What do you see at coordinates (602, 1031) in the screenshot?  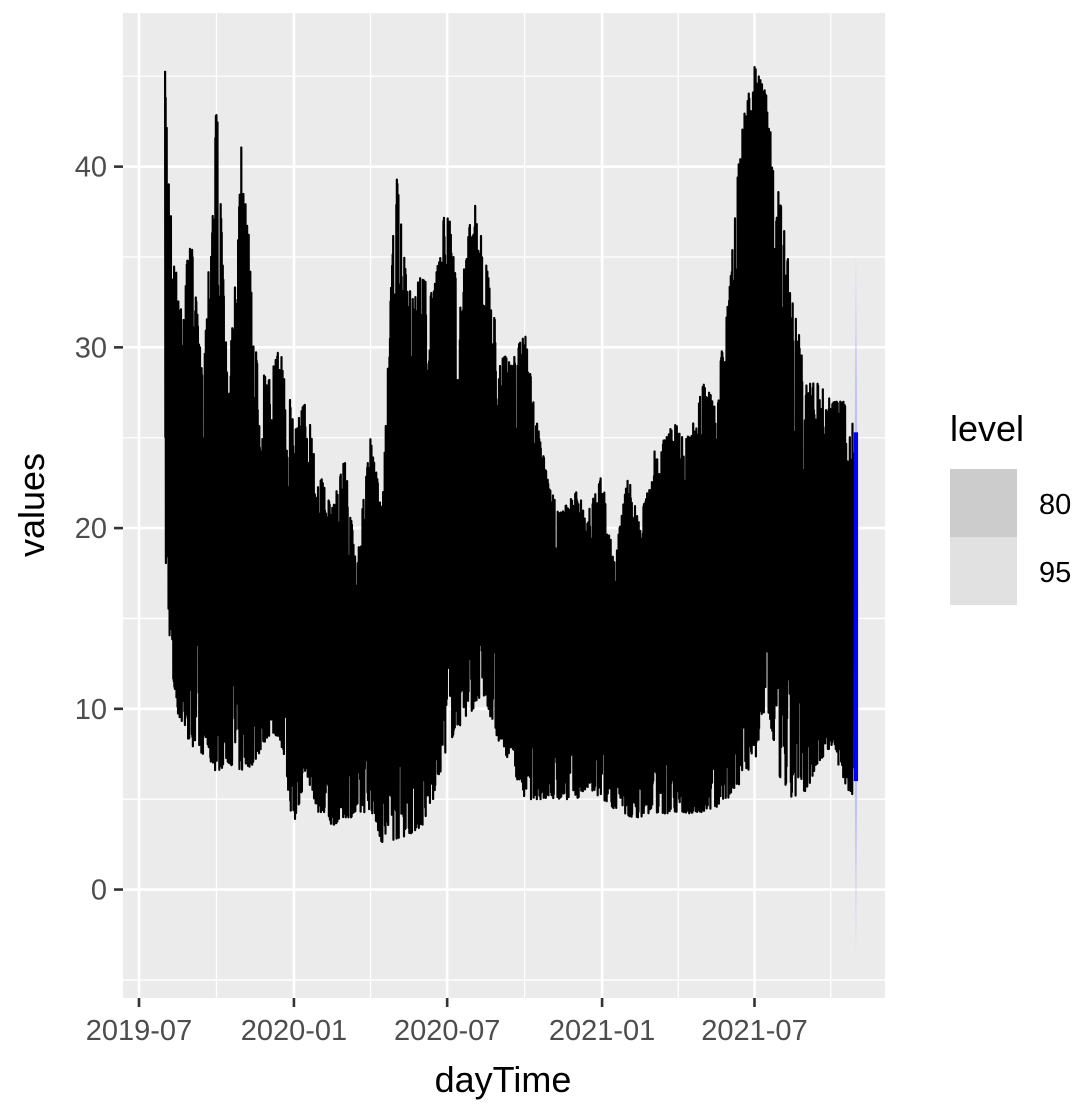 I see `x-tick-label: 2021-01` at bounding box center [602, 1031].